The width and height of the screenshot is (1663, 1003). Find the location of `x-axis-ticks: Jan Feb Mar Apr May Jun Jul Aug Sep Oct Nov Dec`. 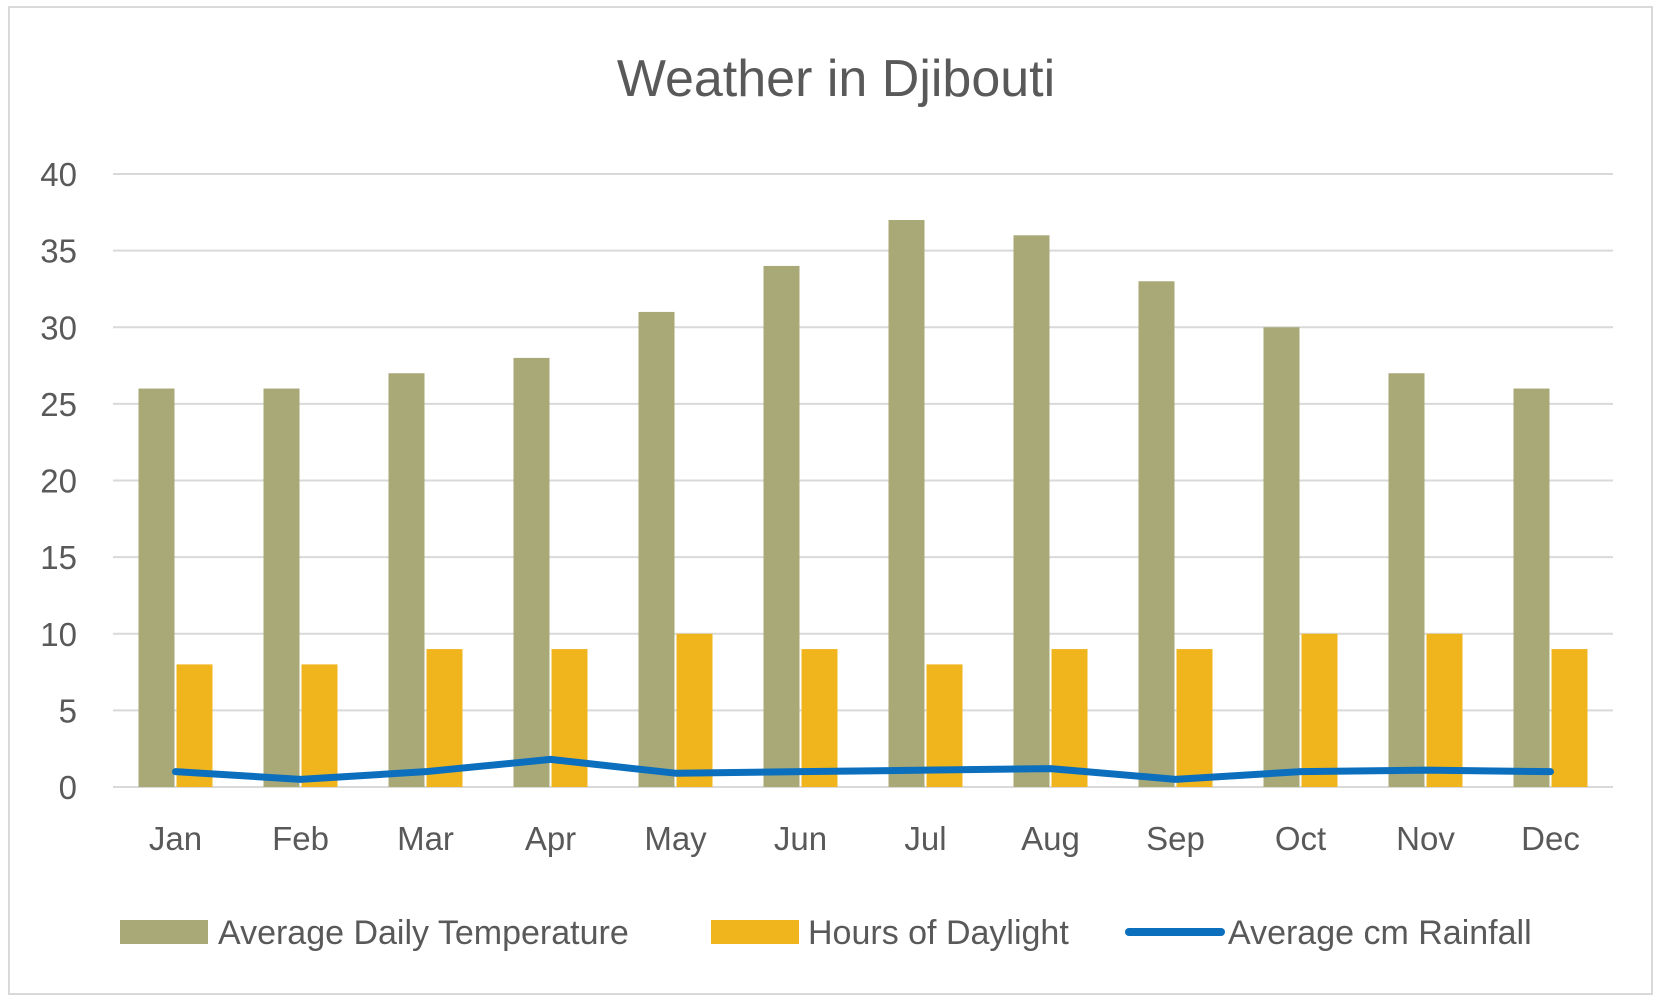

x-axis-ticks: Jan Feb Mar Apr May Jun Jul Aug Sep Oct Nov Dec is located at coordinates (864, 838).